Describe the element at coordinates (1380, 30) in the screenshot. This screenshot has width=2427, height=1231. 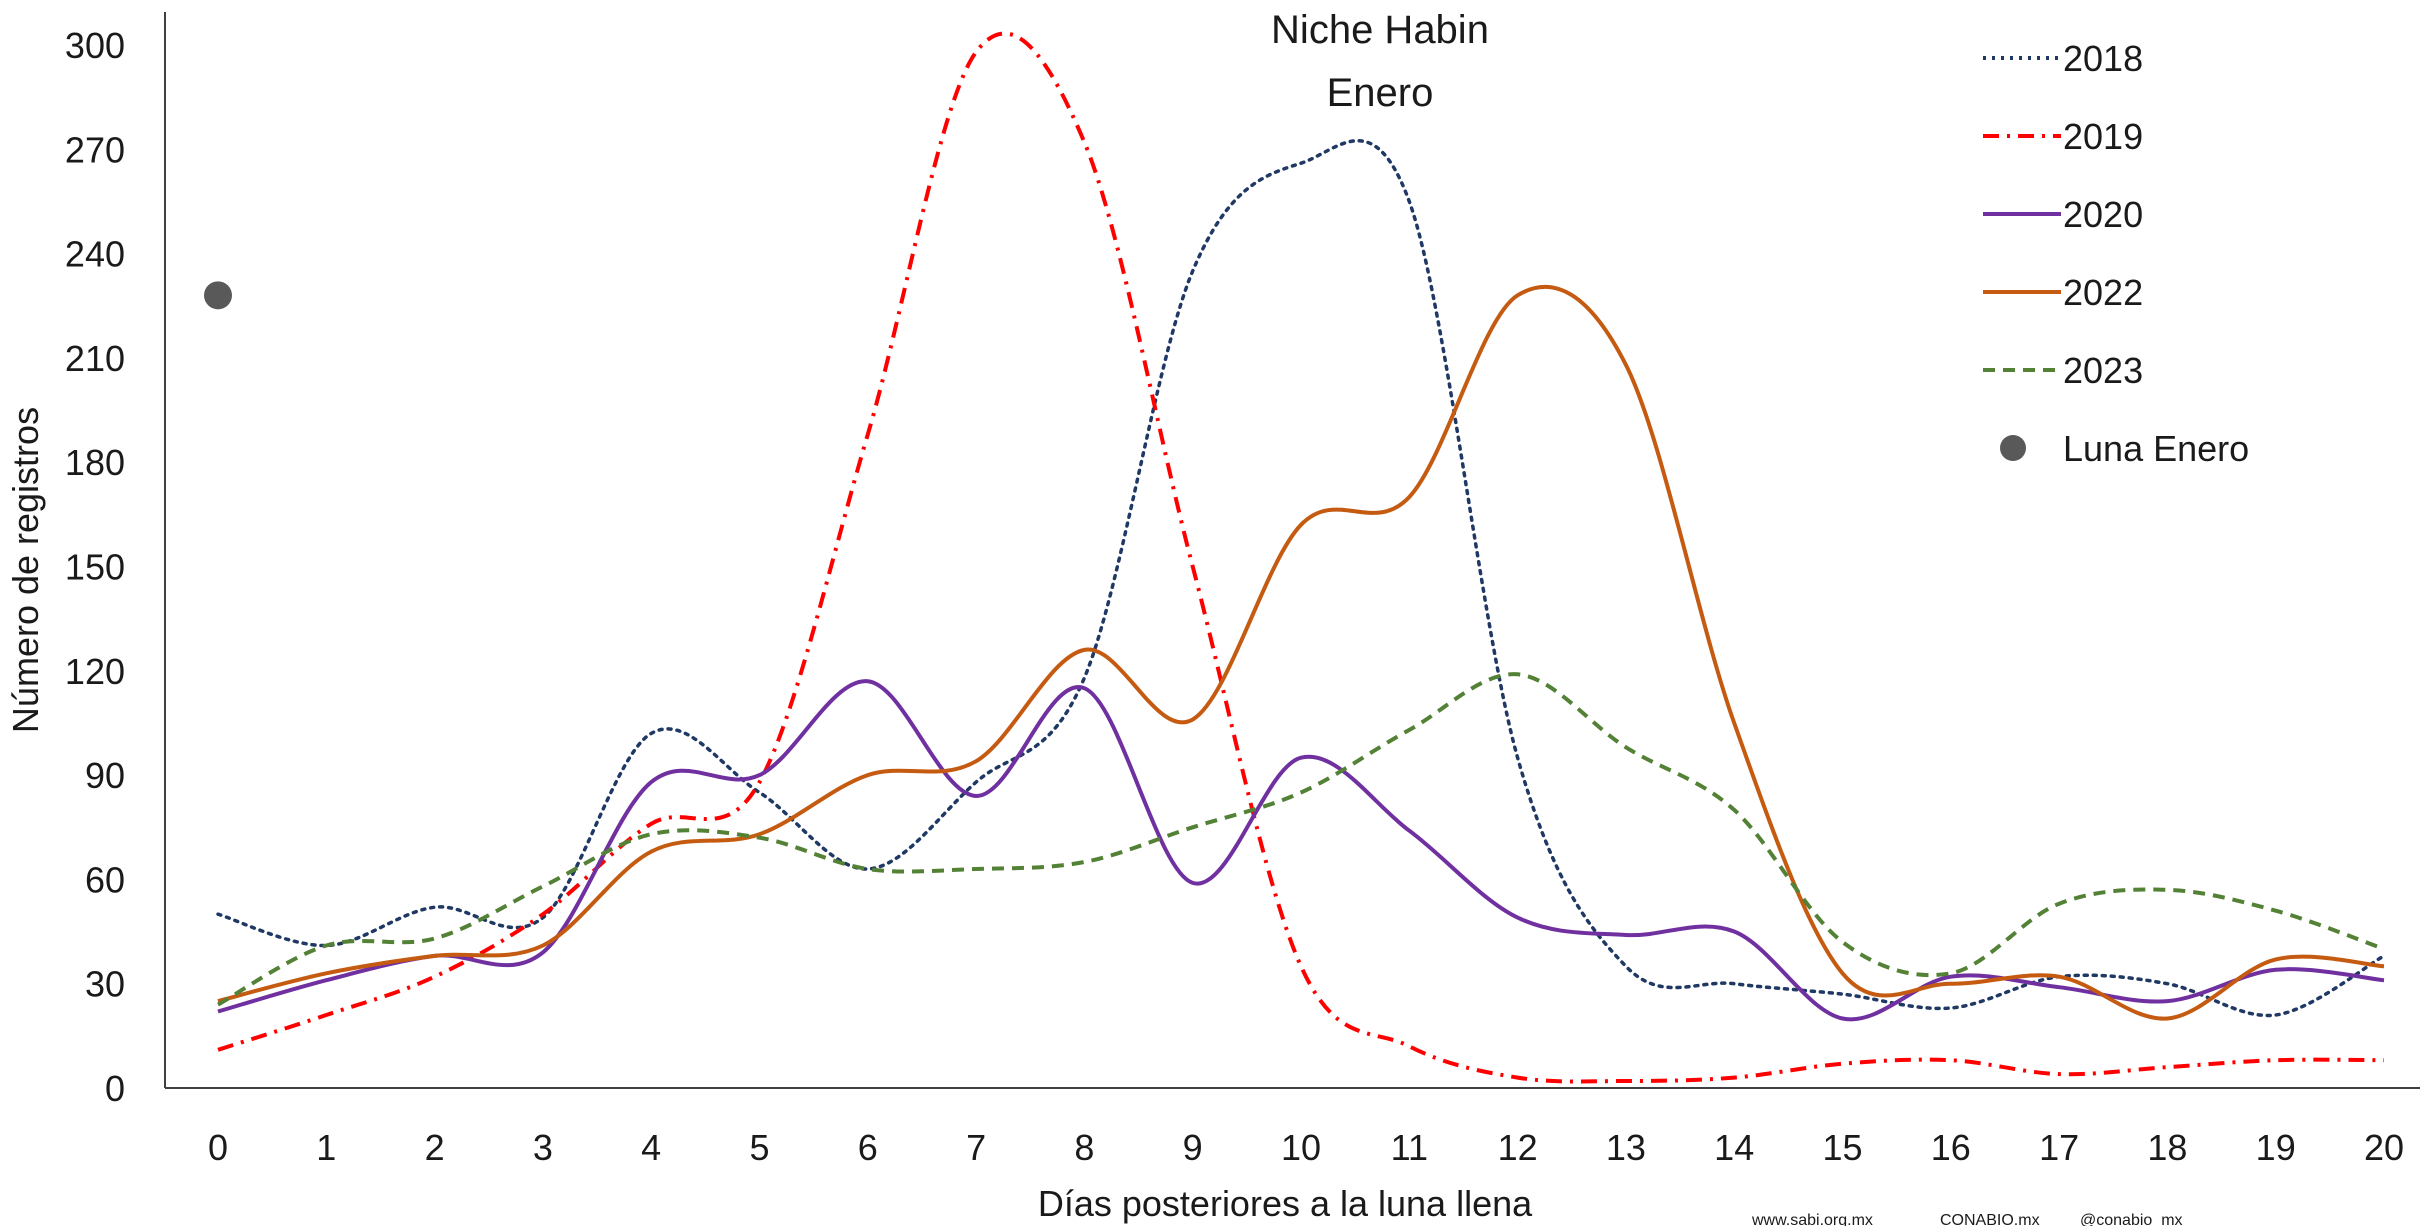
I see `chart-title: Niche Habin` at that location.